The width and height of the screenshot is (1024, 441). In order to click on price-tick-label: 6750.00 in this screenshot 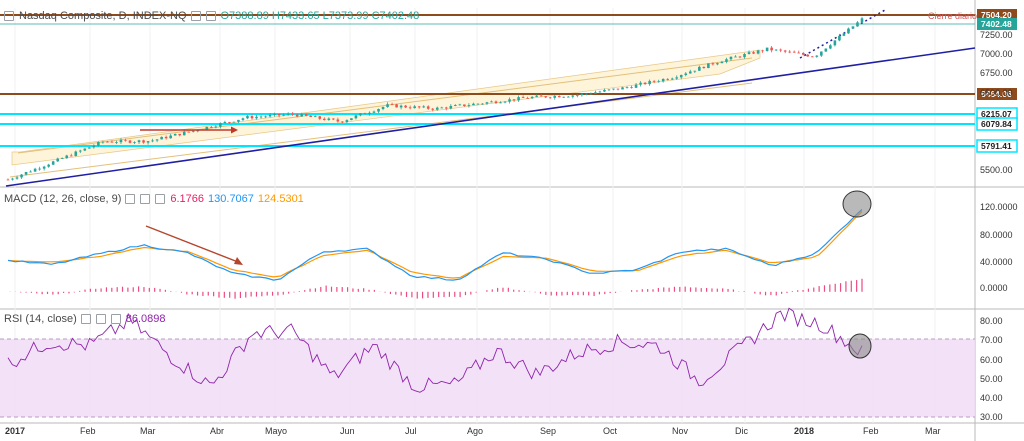, I will do `click(996, 73)`.